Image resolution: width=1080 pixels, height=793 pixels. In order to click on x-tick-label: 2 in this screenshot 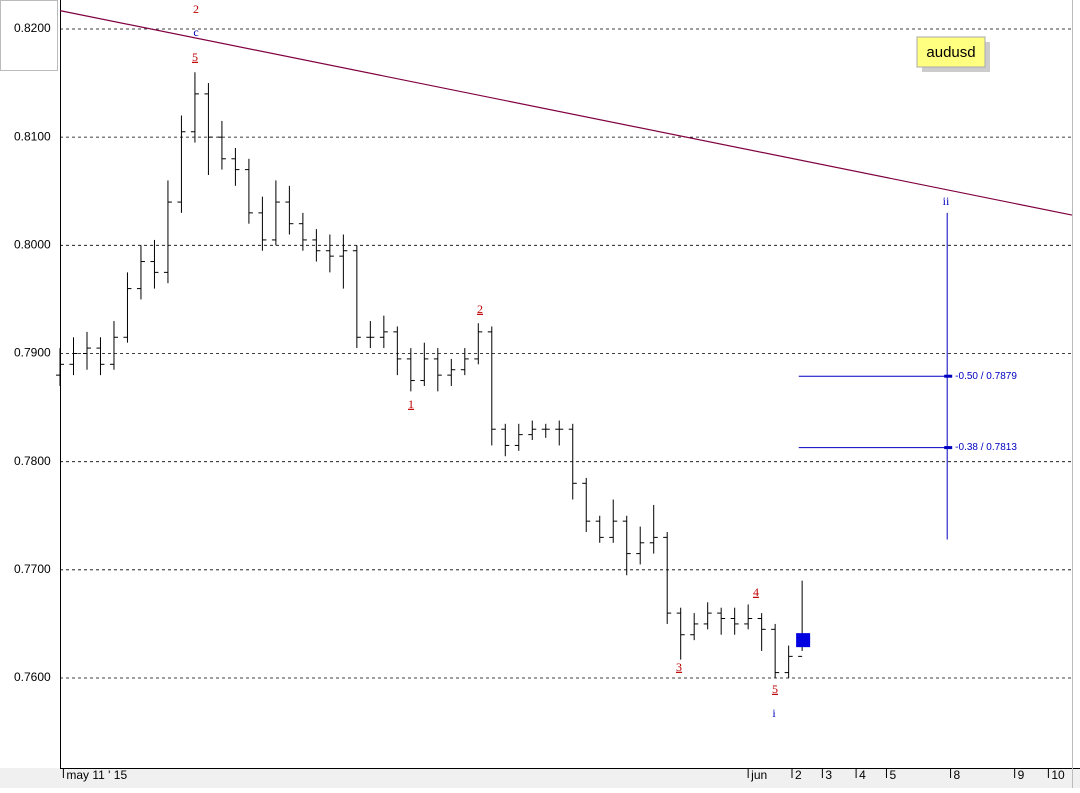, I will do `click(798, 775)`.